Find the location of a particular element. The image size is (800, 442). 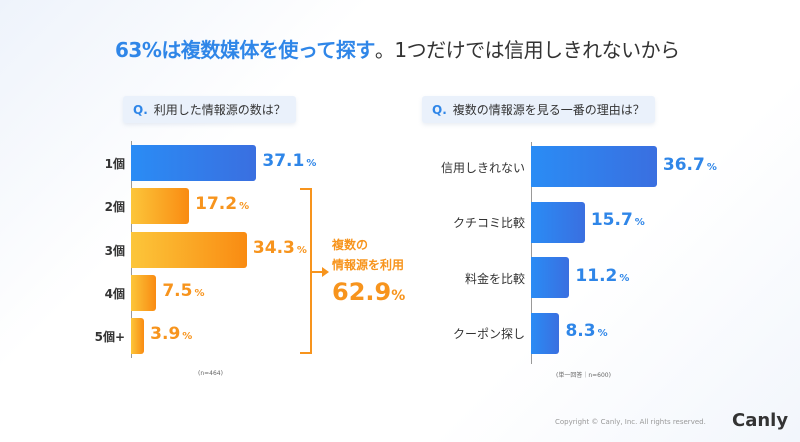

category-label: クーポン探し is located at coordinates (488, 334).